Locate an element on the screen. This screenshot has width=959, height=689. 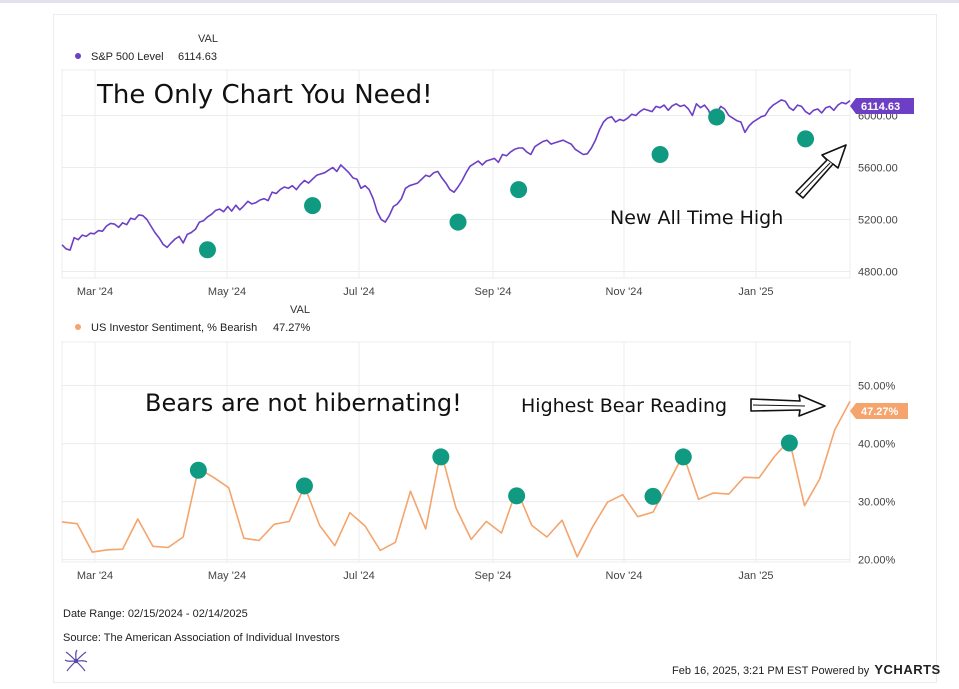
svg-text: 6114.63 is located at coordinates (880, 107).